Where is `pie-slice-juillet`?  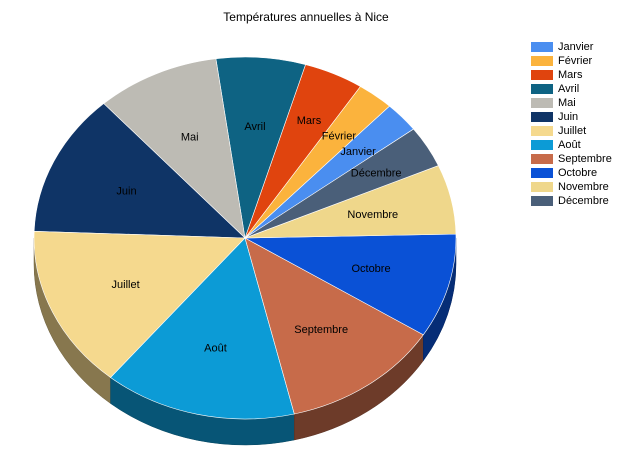
pie-slice-juillet is located at coordinates (139, 304).